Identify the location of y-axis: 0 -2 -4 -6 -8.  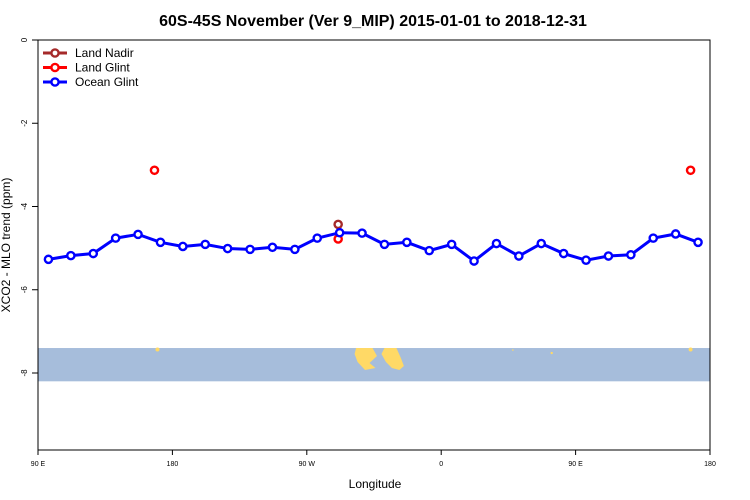
(29, 207).